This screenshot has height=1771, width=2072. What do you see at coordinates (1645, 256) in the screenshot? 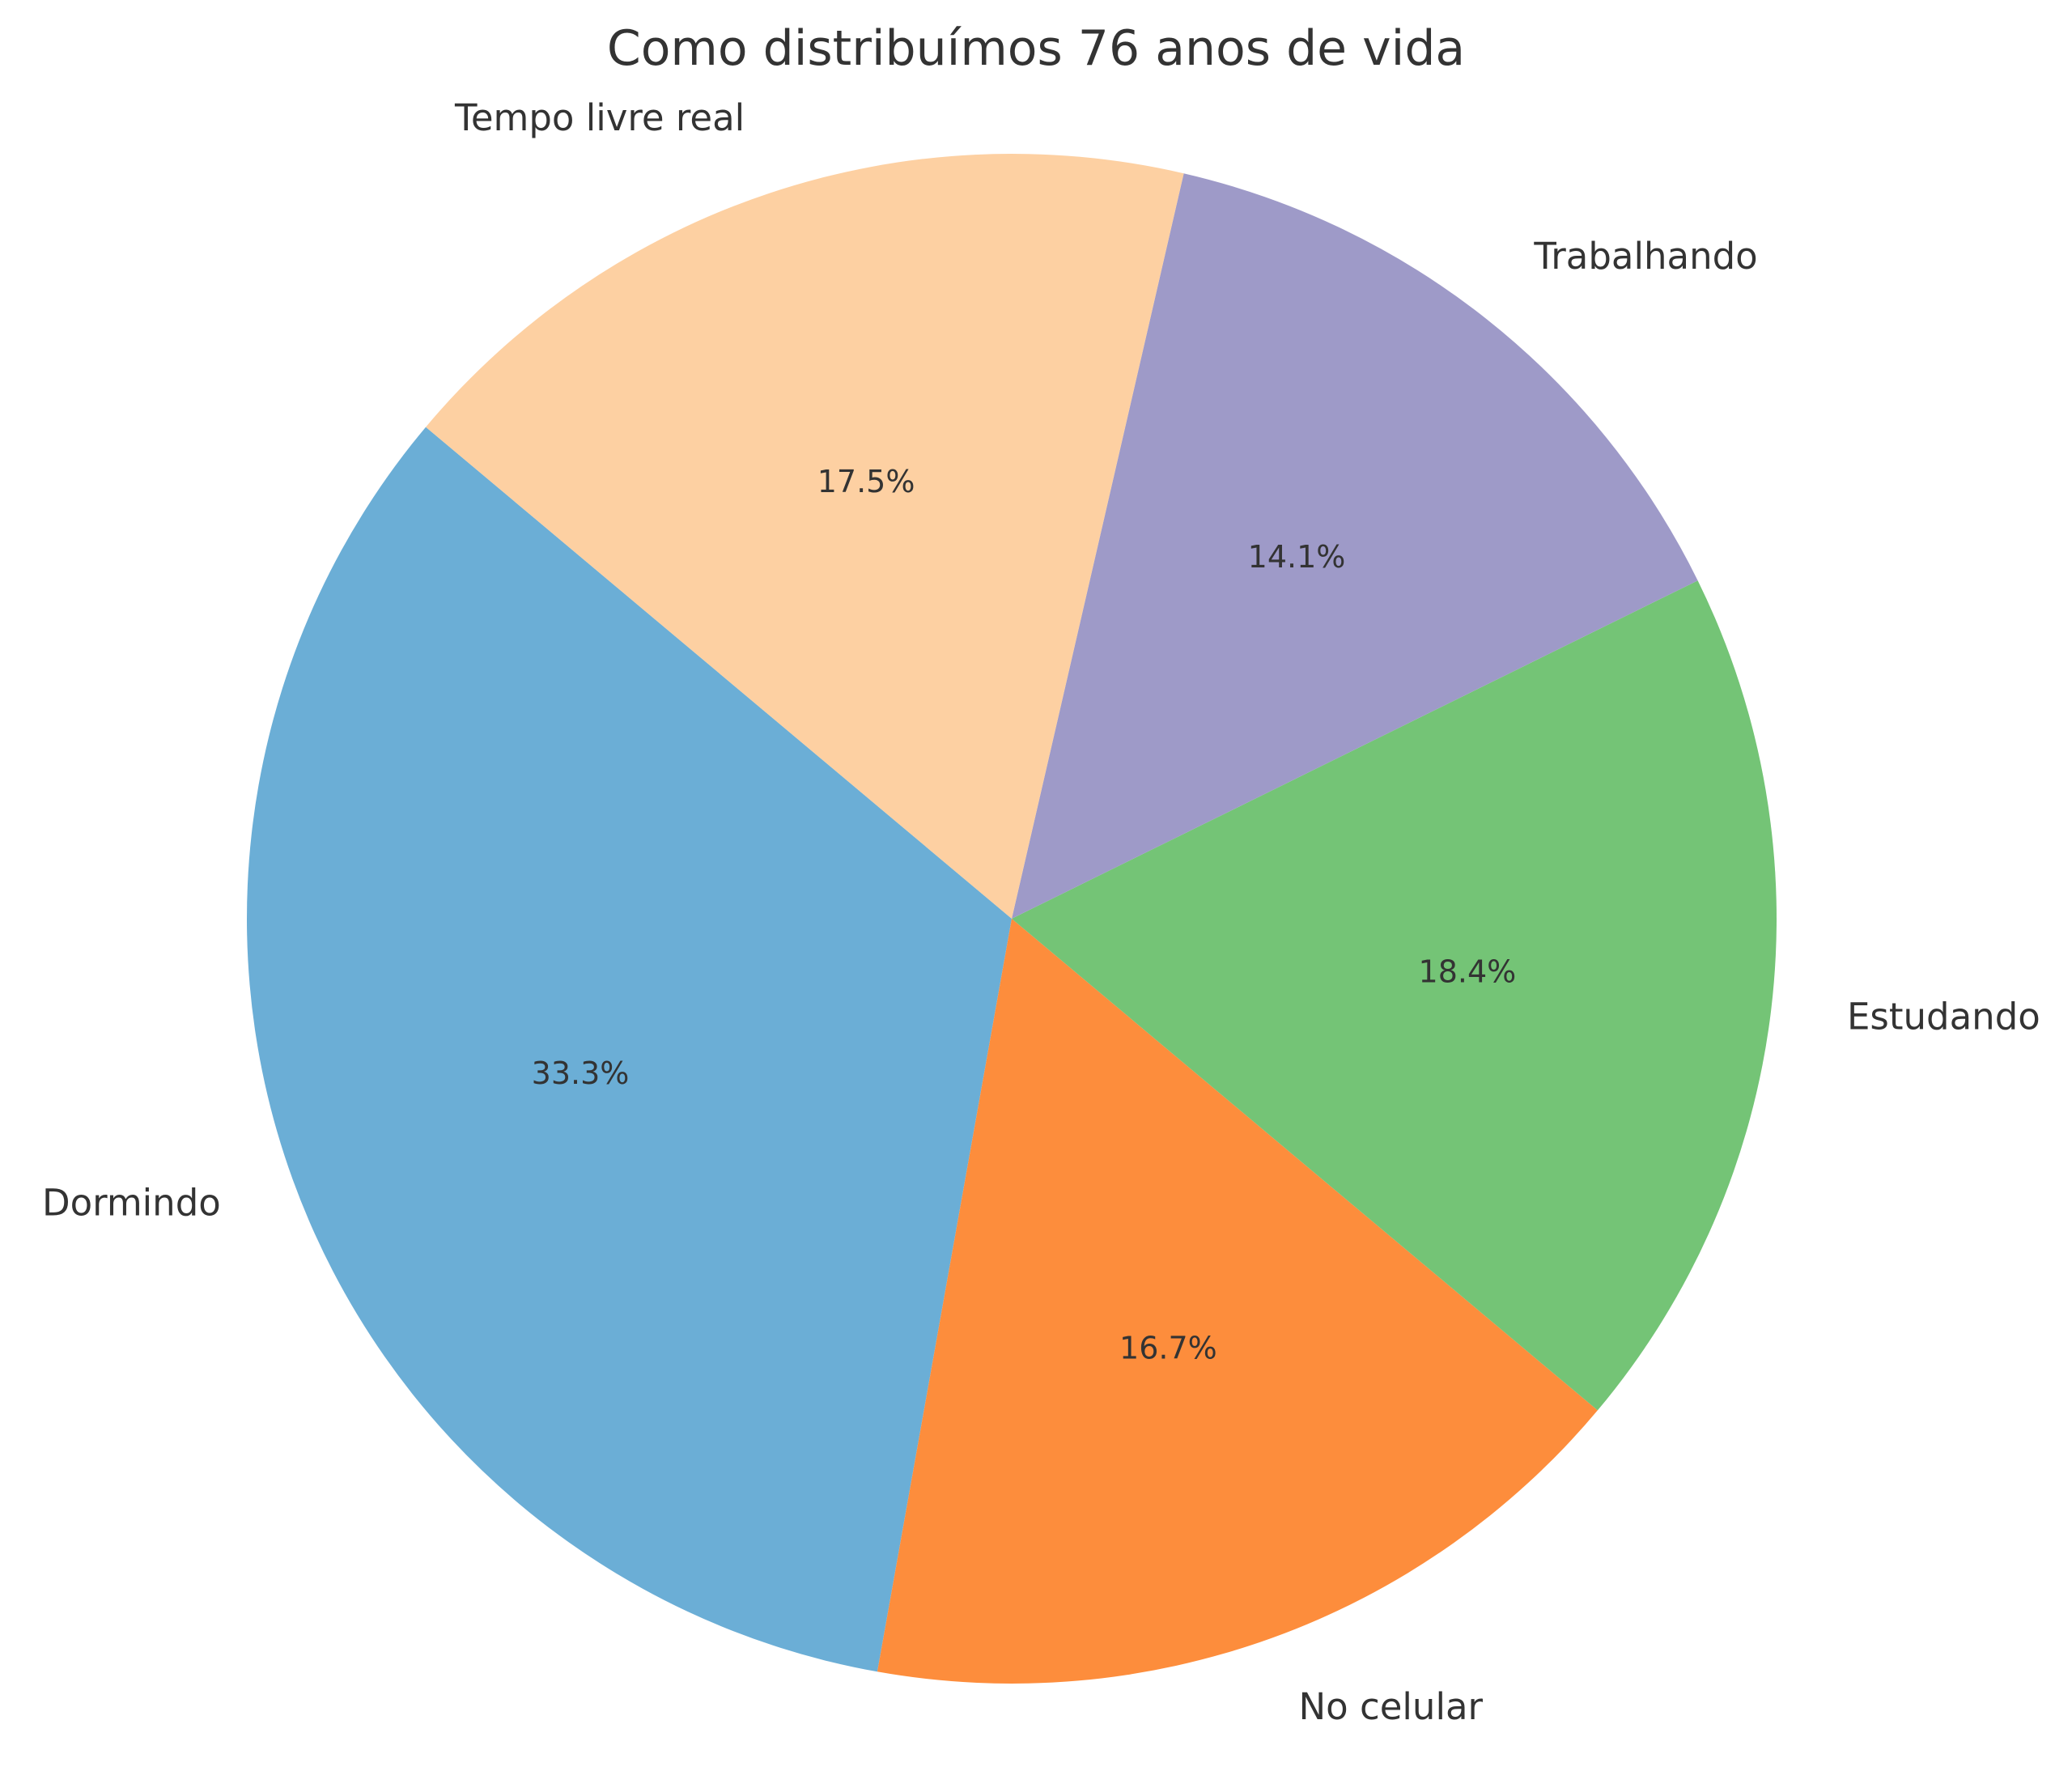
I see `slice-label-trabalhando: Trabalhando` at bounding box center [1645, 256].